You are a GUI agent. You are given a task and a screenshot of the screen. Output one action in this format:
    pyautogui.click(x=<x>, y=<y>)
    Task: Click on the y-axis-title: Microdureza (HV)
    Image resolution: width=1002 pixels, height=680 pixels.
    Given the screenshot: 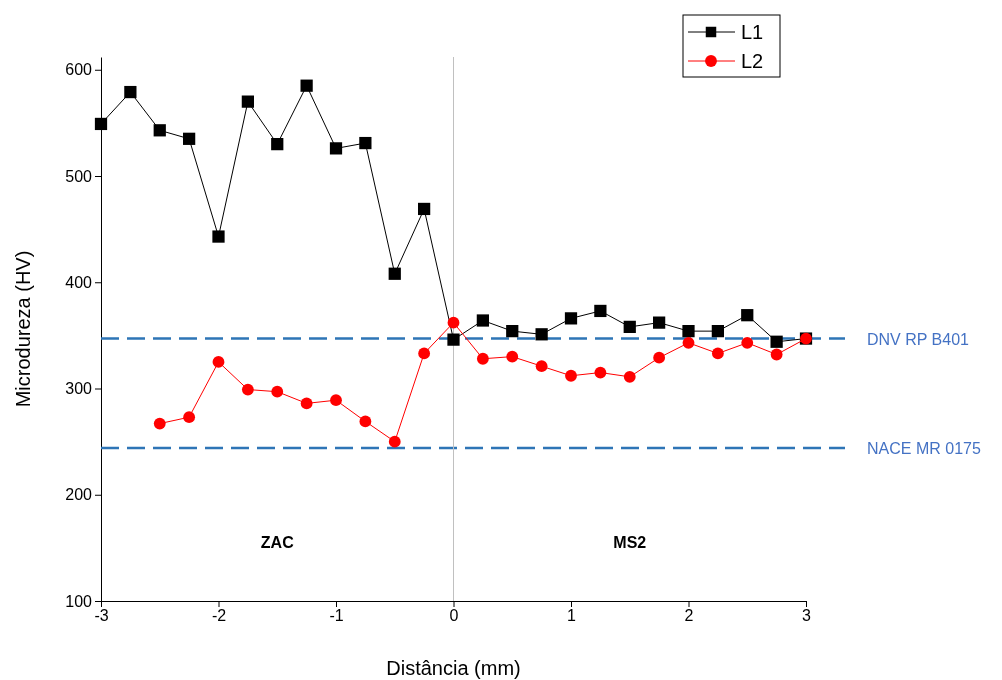 What is the action you would take?
    pyautogui.click(x=23, y=329)
    